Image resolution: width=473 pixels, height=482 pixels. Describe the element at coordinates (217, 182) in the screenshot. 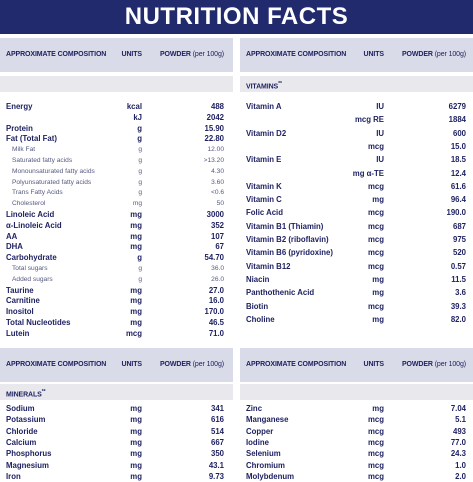

I see `row-value: 3.60` at that location.